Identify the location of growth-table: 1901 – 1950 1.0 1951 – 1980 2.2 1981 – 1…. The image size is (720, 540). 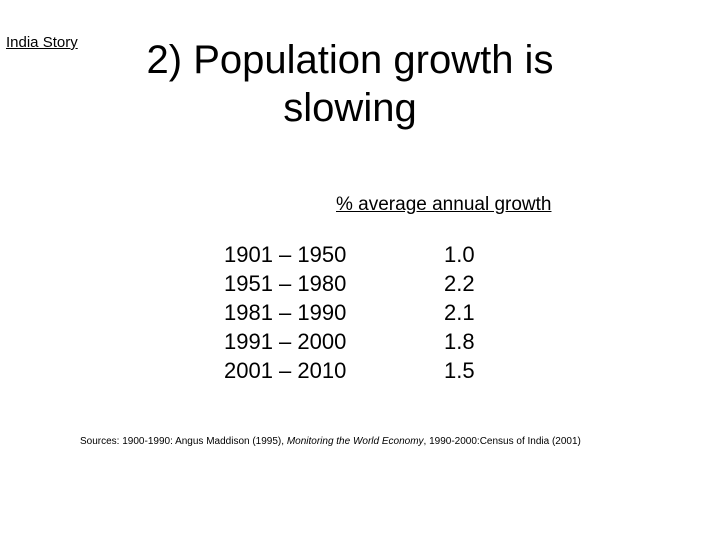
(354, 312).